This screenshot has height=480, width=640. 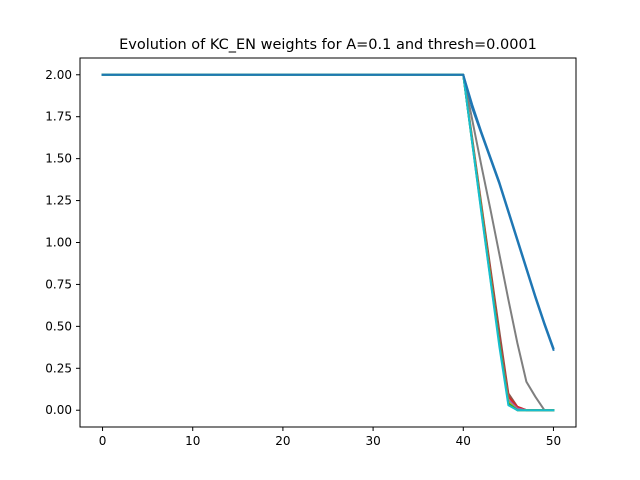 I want to click on y-tick-label: 0.75, so click(x=58, y=284).